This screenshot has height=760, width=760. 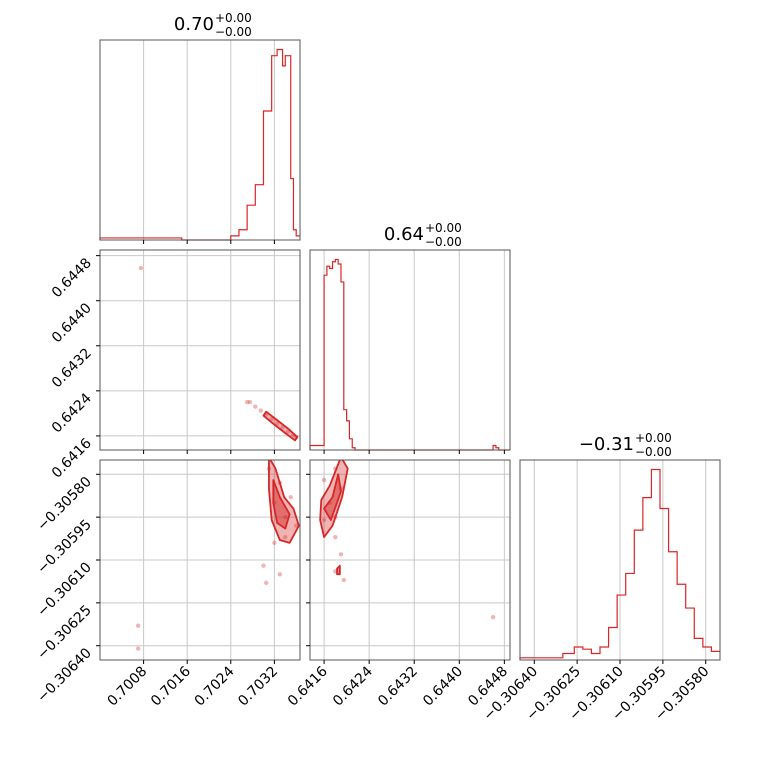 I want to click on x-tick-label: 0.7008, so click(x=127, y=687).